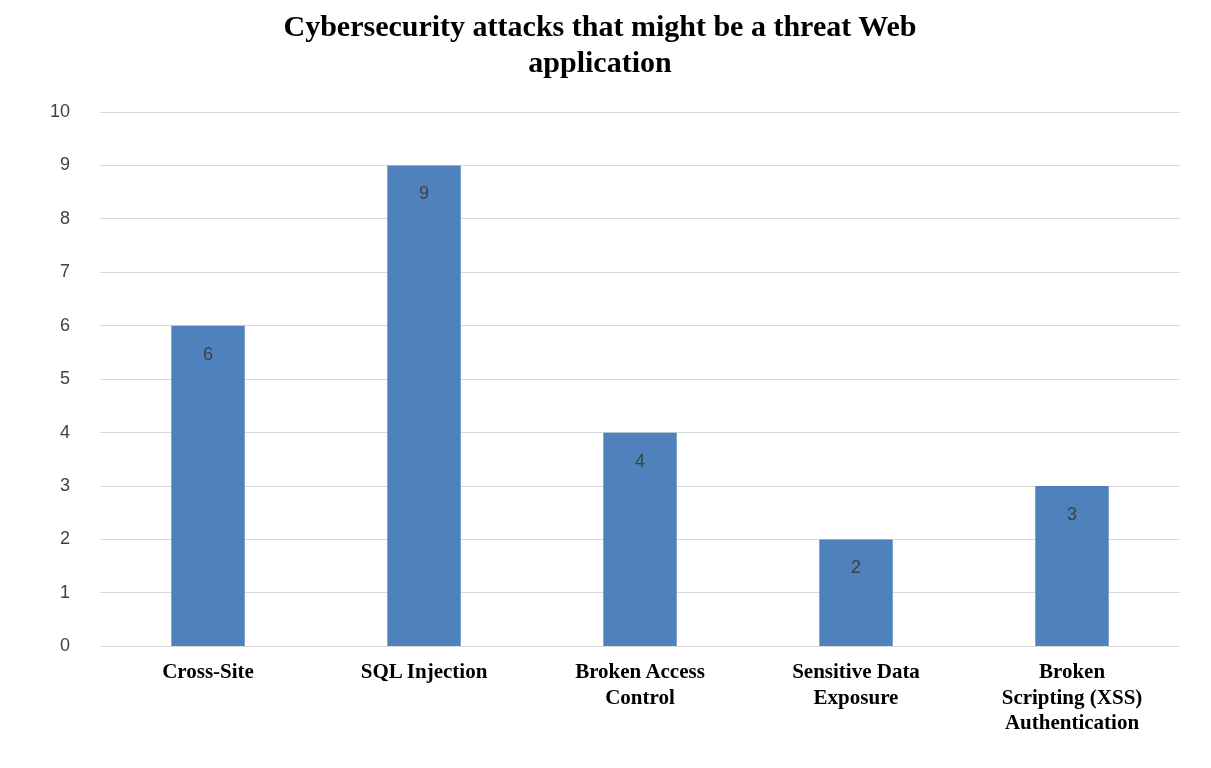 The height and width of the screenshot is (768, 1211). I want to click on data-label: 6, so click(208, 353).